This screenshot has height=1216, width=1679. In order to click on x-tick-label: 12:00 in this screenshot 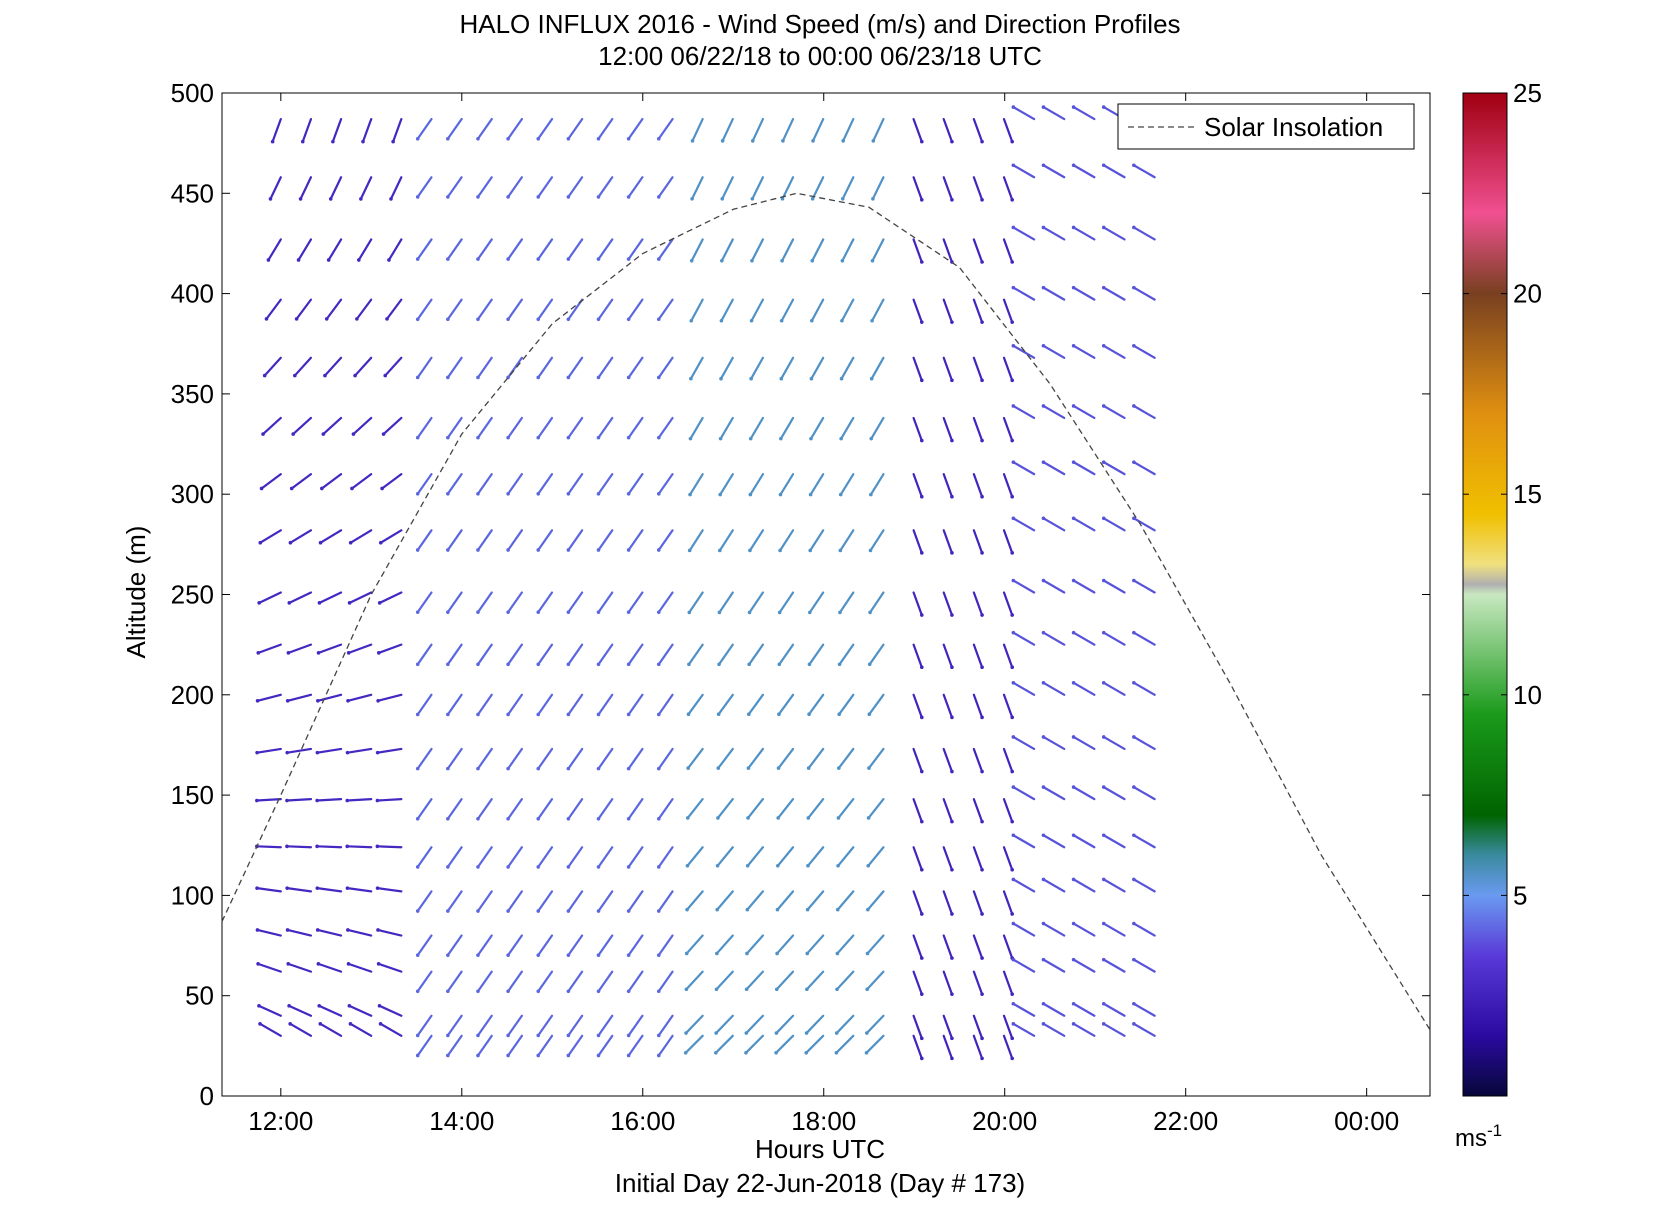, I will do `click(280, 1121)`.